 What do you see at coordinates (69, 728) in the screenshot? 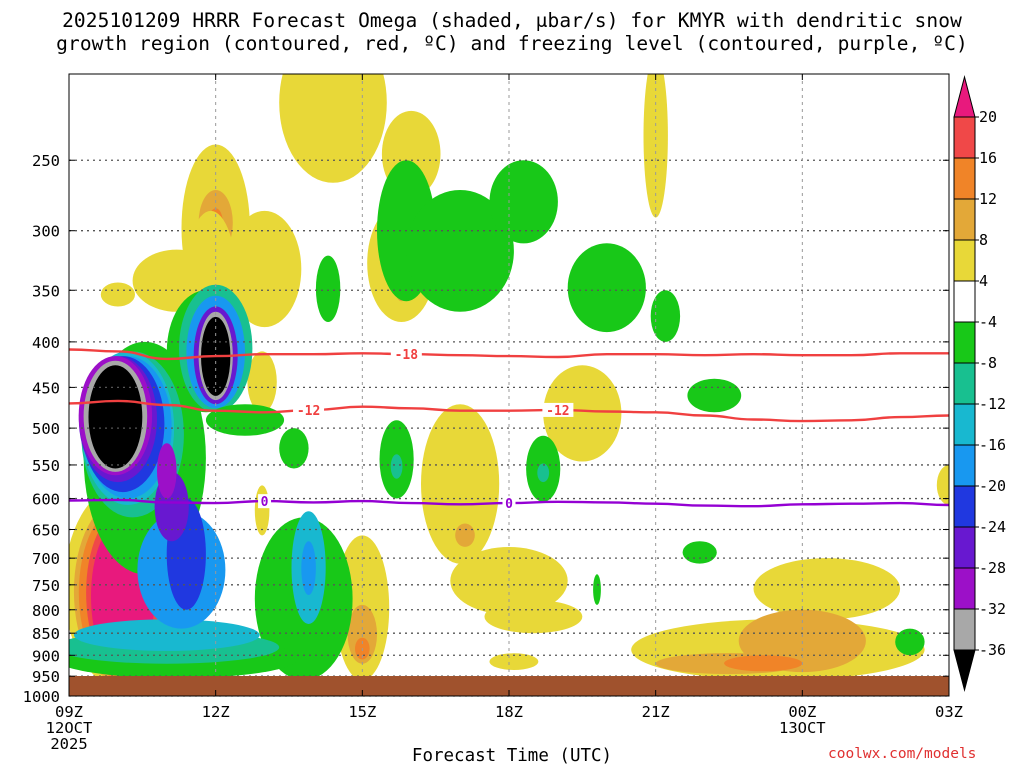
I see `x-tick-label: 12OCT` at bounding box center [69, 728].